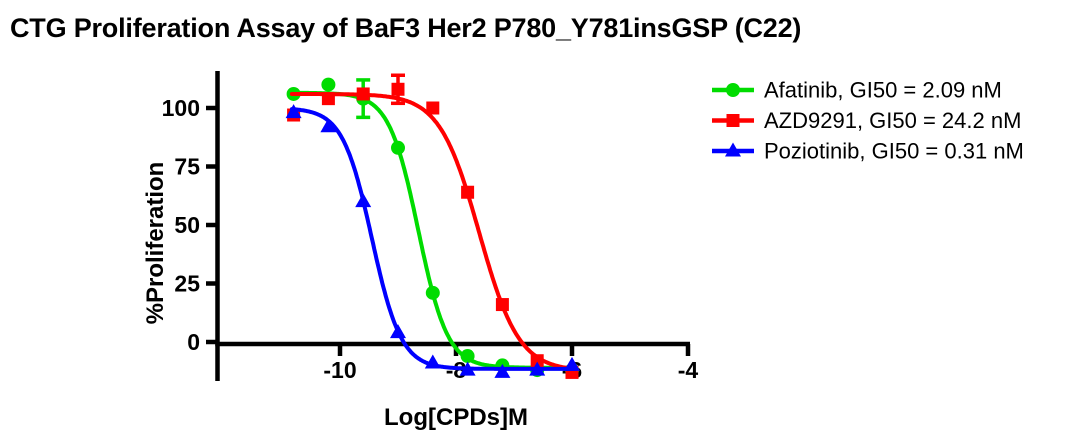 Image resolution: width=1072 pixels, height=440 pixels. Describe the element at coordinates (181, 108) in the screenshot. I see `y-tick-label: 100` at that location.